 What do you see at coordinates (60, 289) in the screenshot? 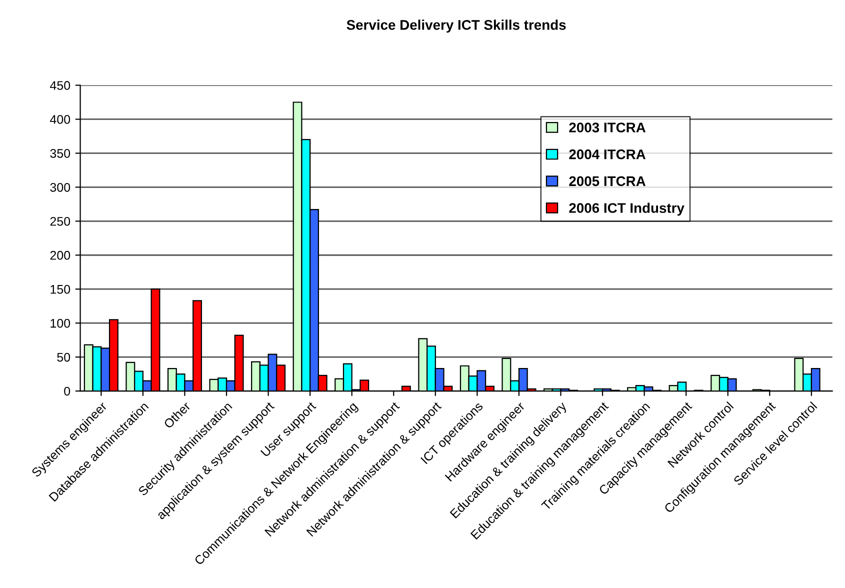
I see `y-tick-label: 150` at bounding box center [60, 289].